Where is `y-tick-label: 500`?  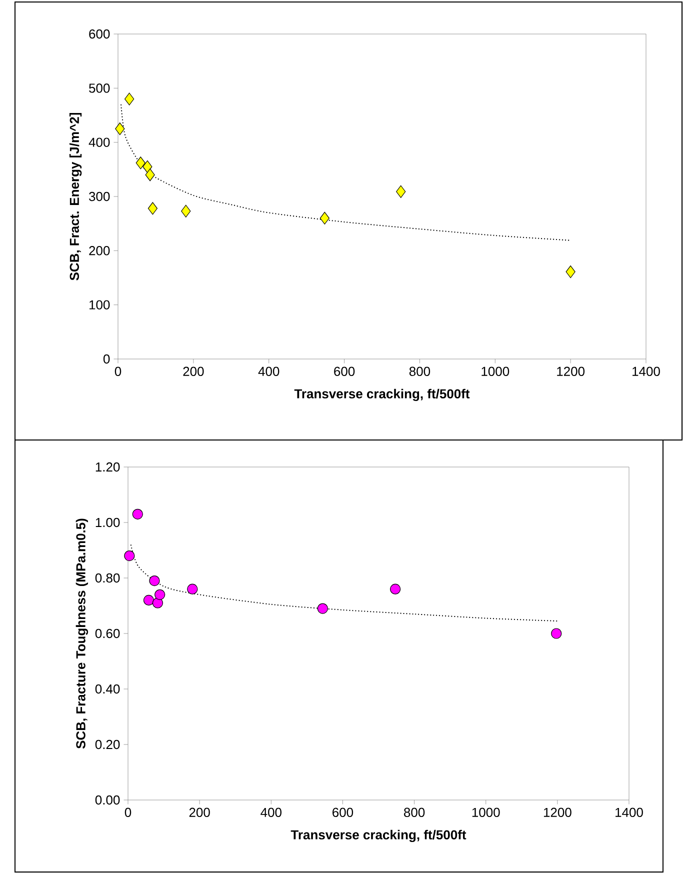 y-tick-label: 500 is located at coordinates (99, 88).